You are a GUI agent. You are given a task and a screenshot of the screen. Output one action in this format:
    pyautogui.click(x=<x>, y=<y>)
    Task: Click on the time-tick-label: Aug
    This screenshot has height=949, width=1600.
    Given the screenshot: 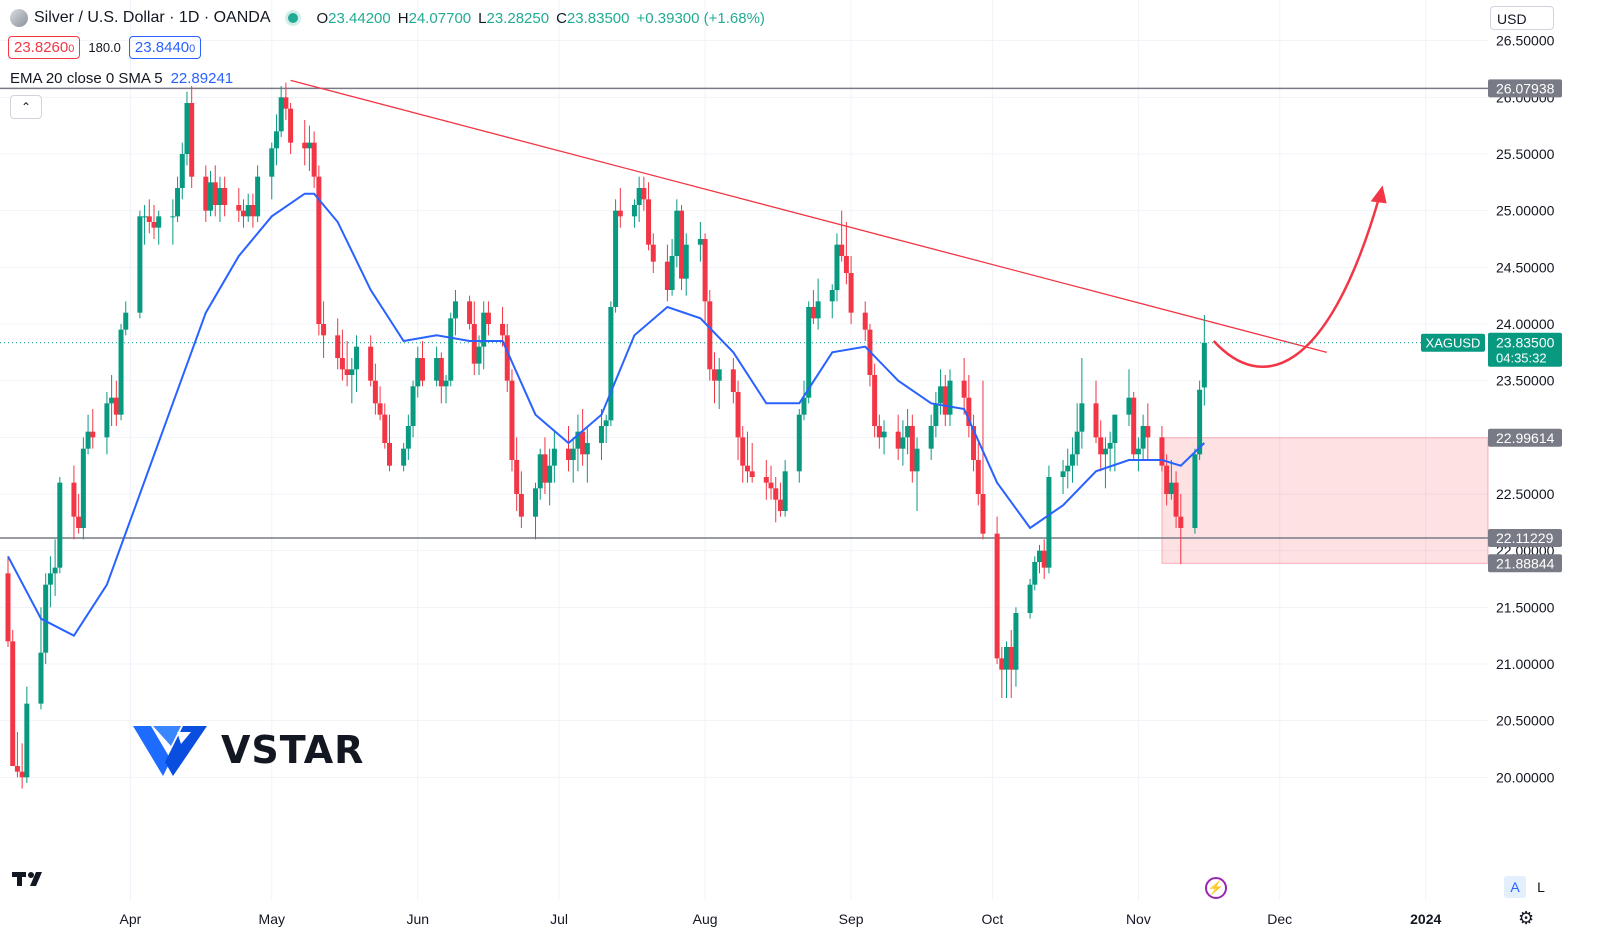 What is the action you would take?
    pyautogui.click(x=705, y=919)
    